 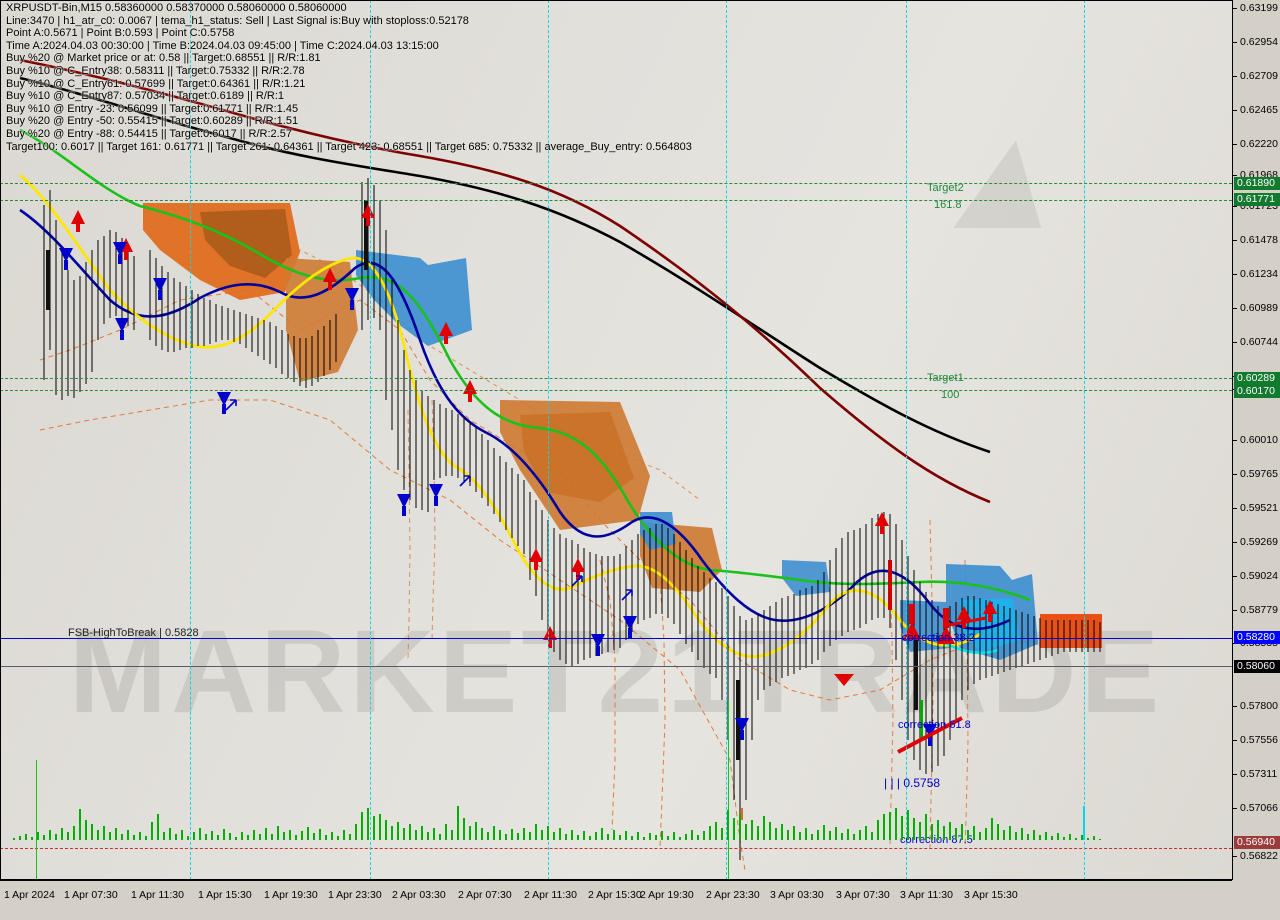 I want to click on price-tick: 0.57311, so click(x=1256, y=774).